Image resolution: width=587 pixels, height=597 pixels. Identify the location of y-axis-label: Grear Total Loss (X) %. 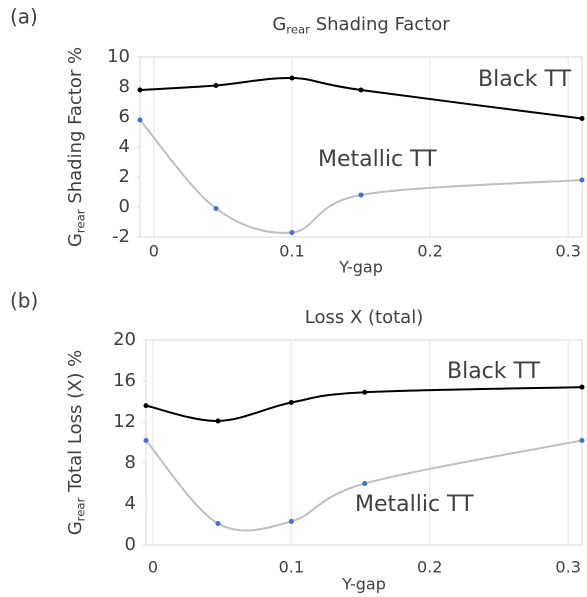
(76, 443).